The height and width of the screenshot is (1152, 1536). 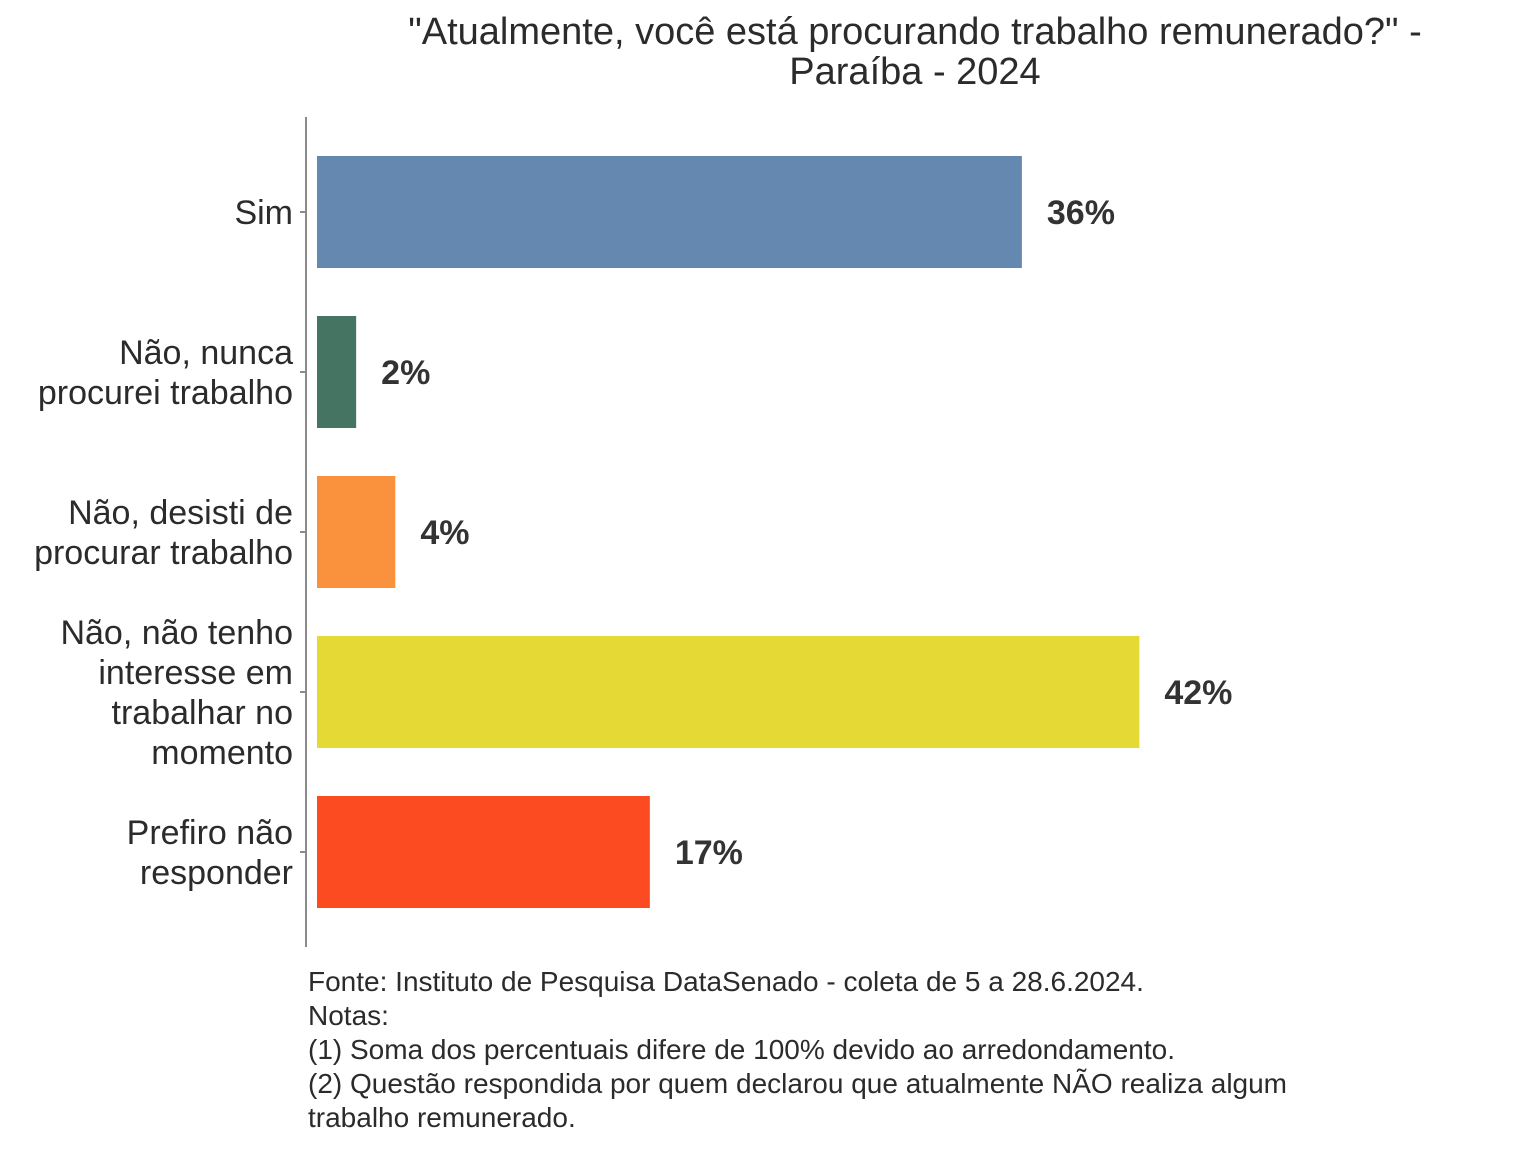 What do you see at coordinates (263, 213) in the screenshot?
I see `category-label-1: Sim` at bounding box center [263, 213].